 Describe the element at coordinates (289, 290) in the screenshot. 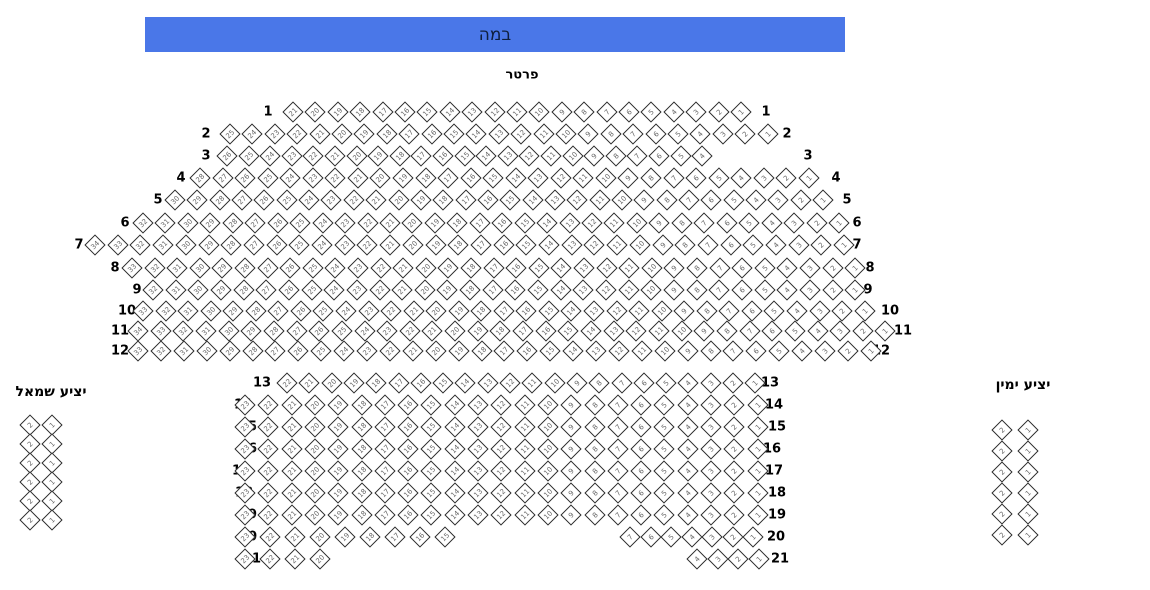

I see `seat: 26` at that location.